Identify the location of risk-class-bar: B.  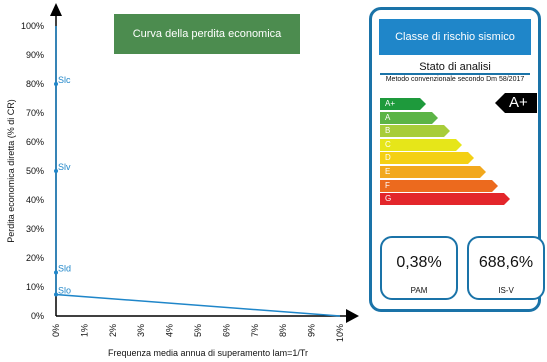
(415, 131).